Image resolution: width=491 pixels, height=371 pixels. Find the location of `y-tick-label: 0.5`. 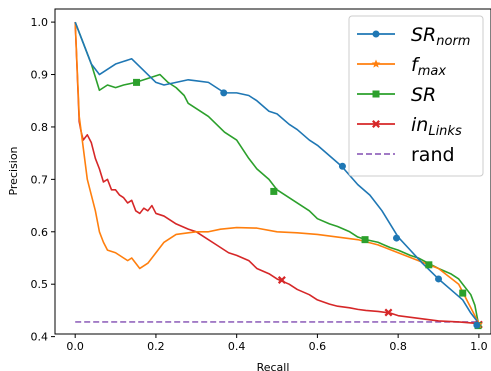

y-tick-label: 0.5 is located at coordinates (40, 284).